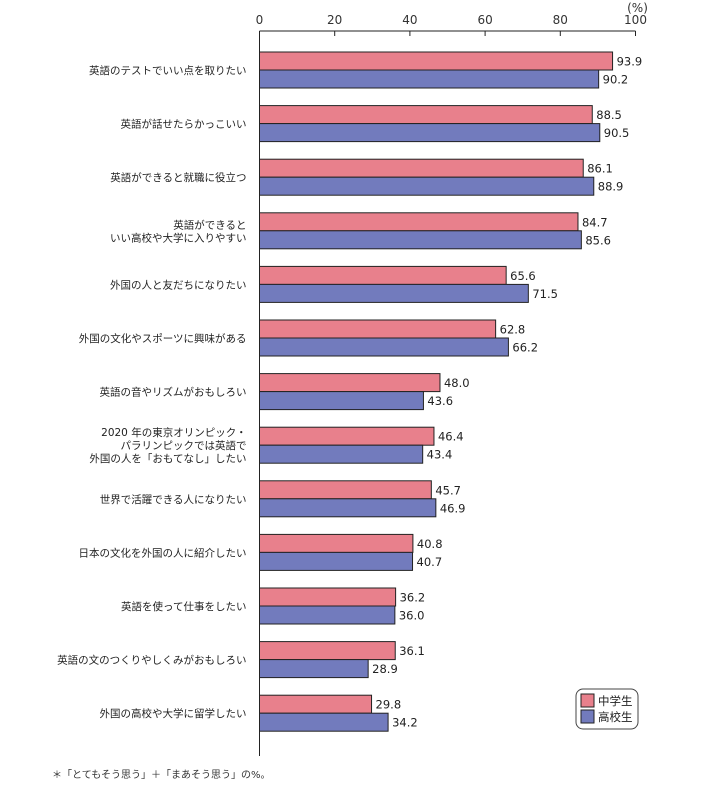 The image size is (703, 788). What do you see at coordinates (260, 20) in the screenshot?
I see `x-tick-label: 0` at bounding box center [260, 20].